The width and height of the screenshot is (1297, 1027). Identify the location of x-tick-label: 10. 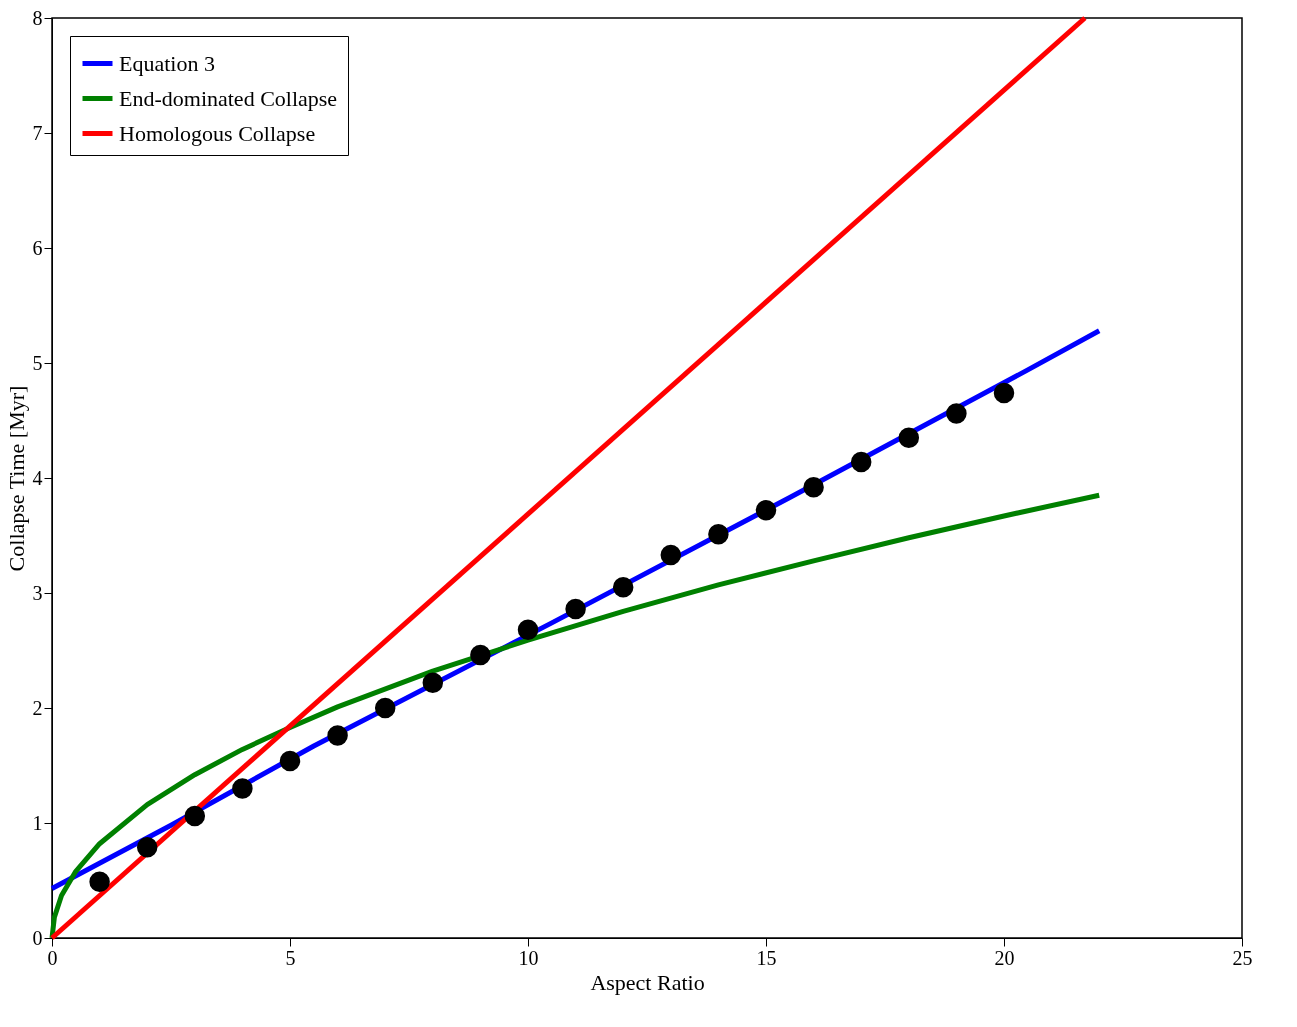
(528, 957).